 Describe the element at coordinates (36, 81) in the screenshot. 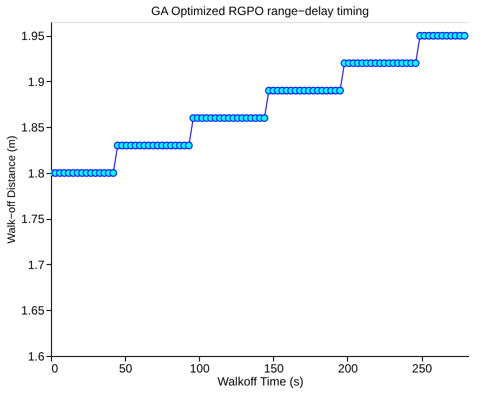

I see `y-tick-label: 1.9` at that location.